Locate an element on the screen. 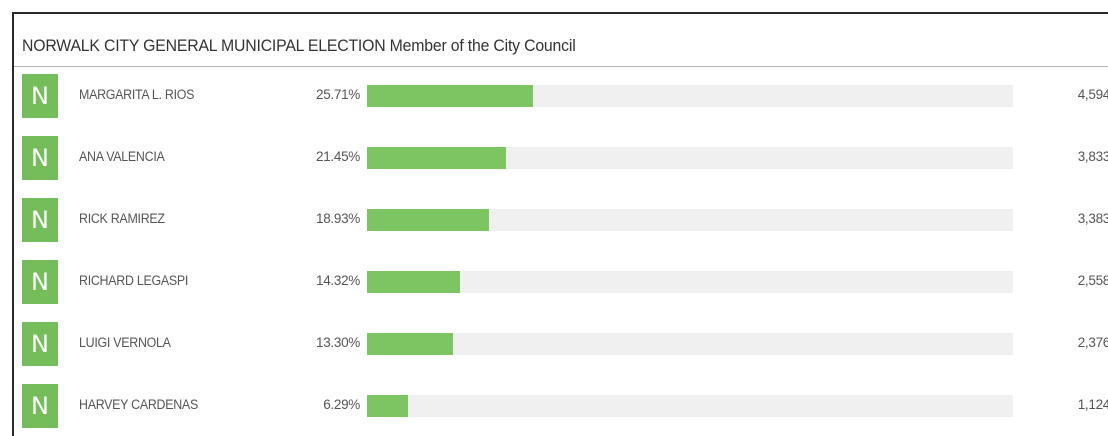 This screenshot has height=436, width=1108. title-divider is located at coordinates (561, 66).